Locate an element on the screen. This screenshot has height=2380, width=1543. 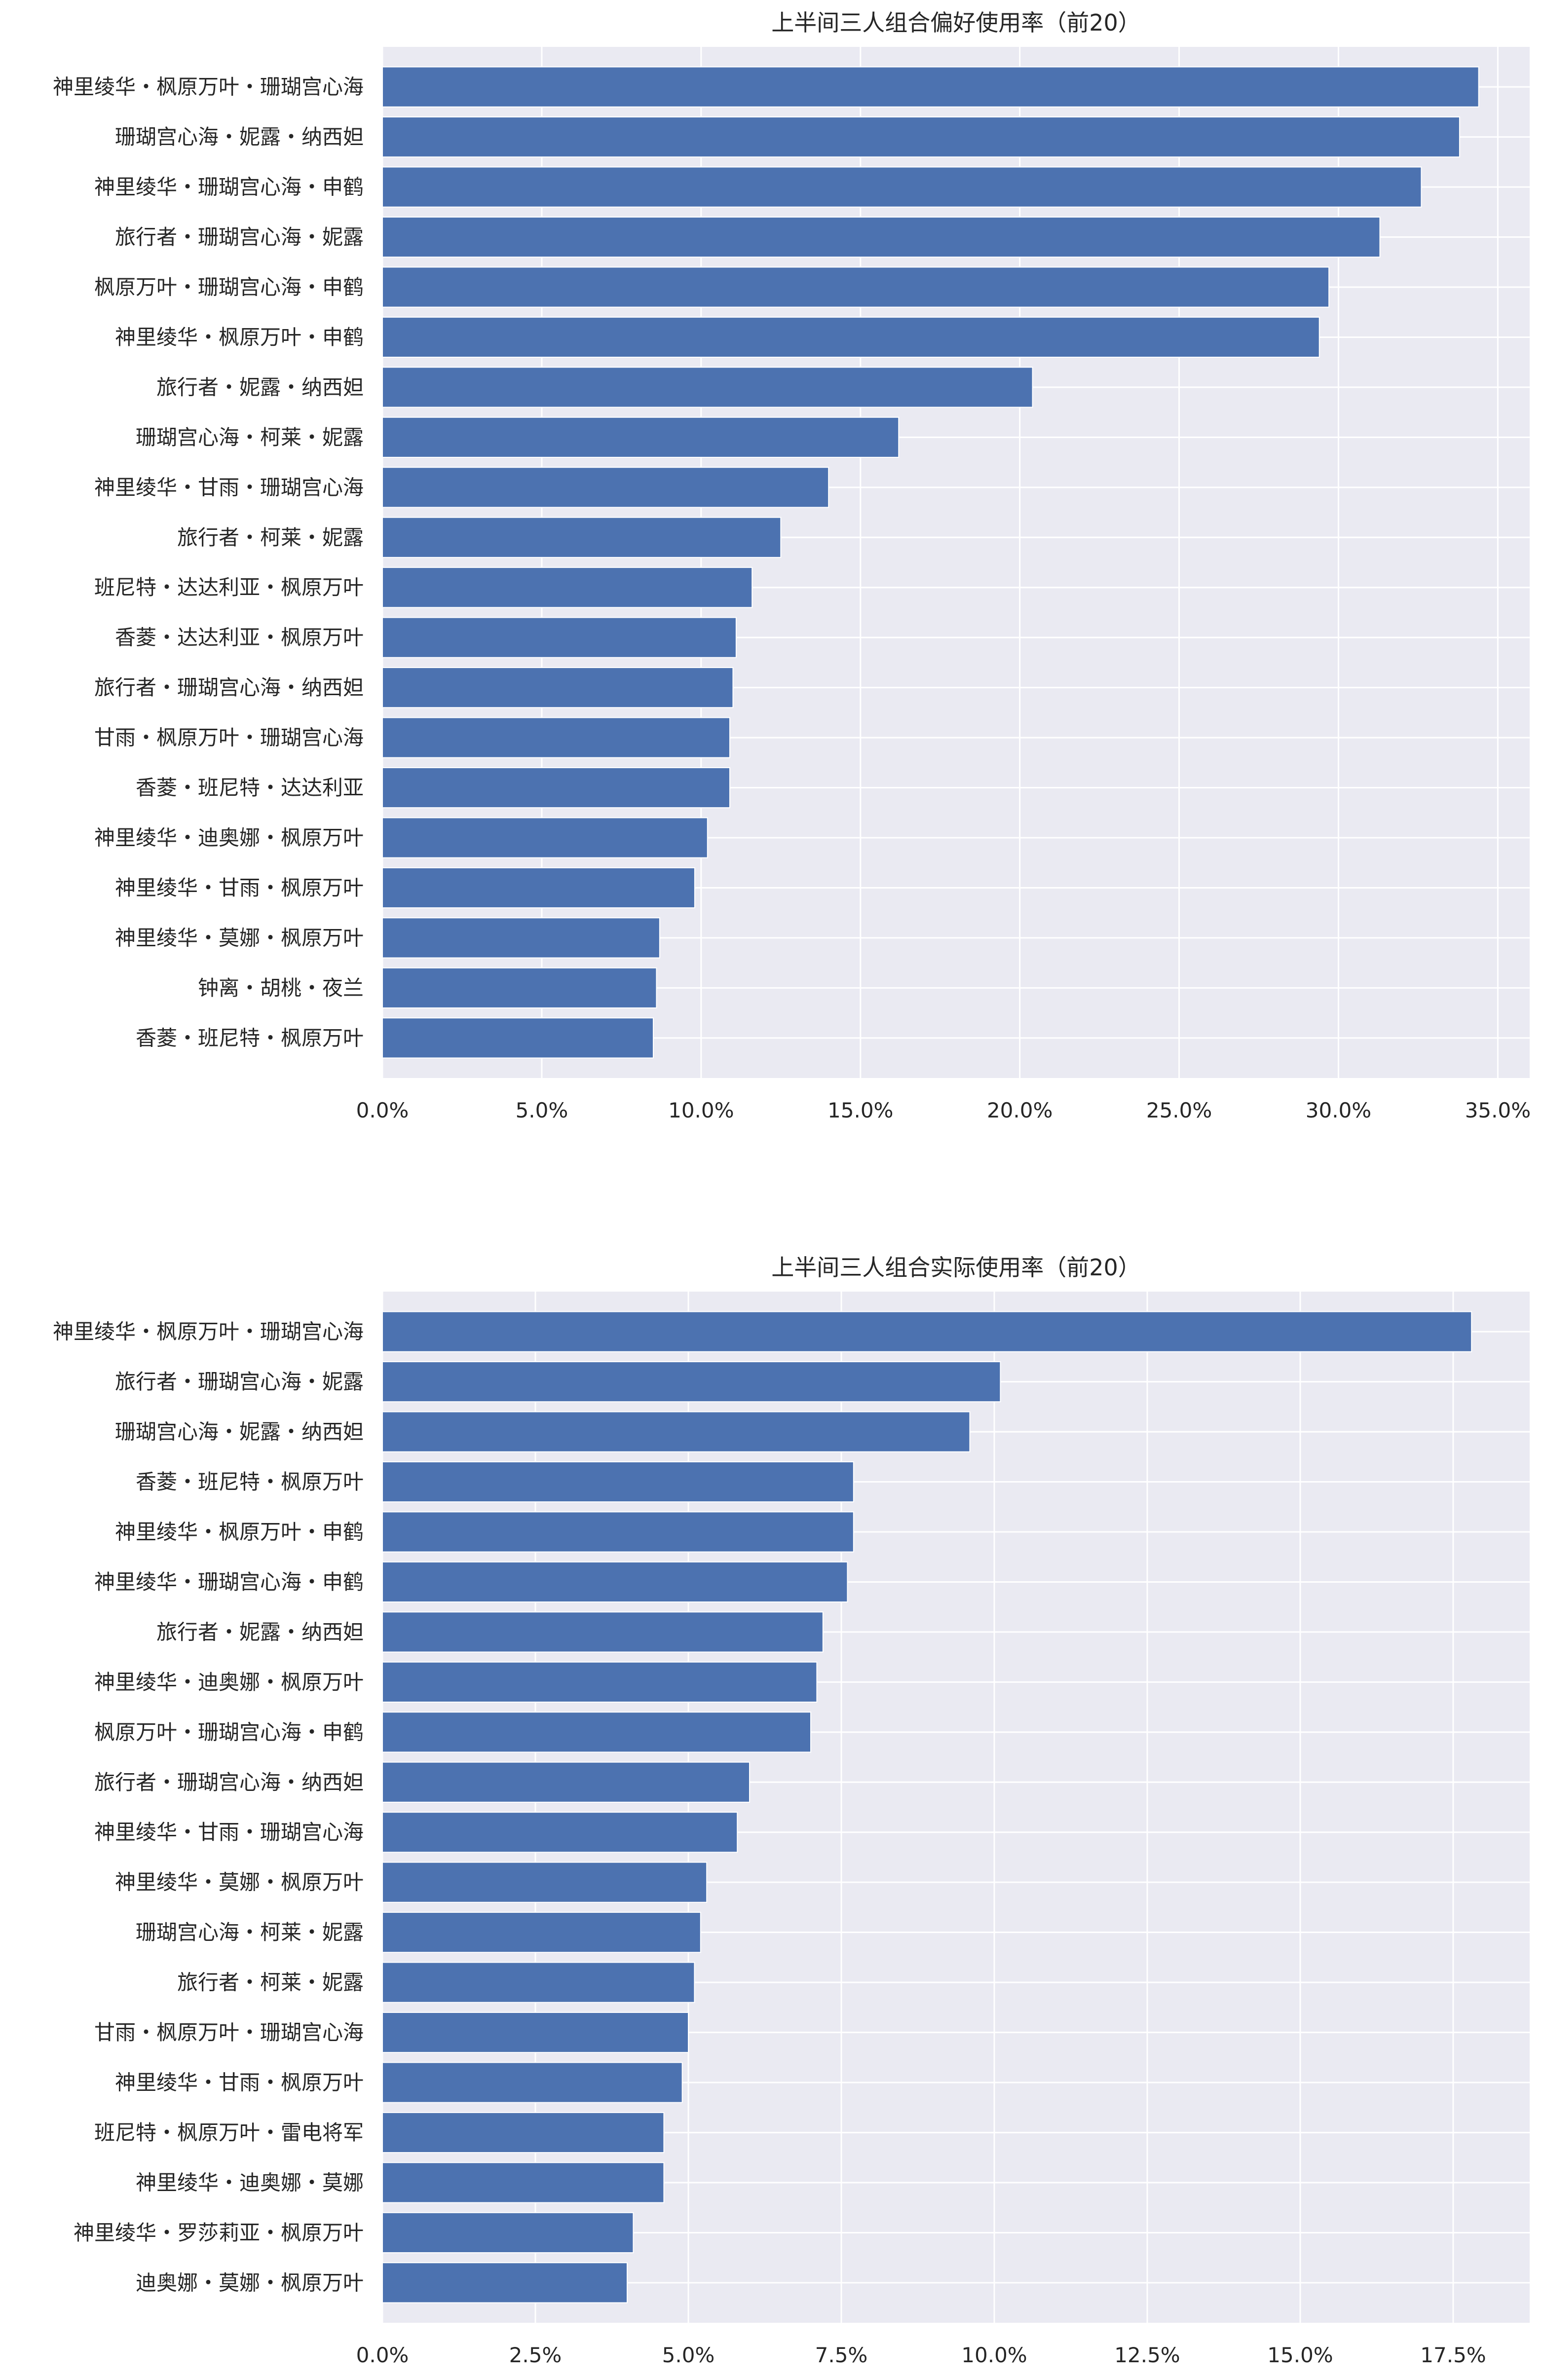
category-label: 香菱・班尼特・达达利亚 is located at coordinates (250, 788).